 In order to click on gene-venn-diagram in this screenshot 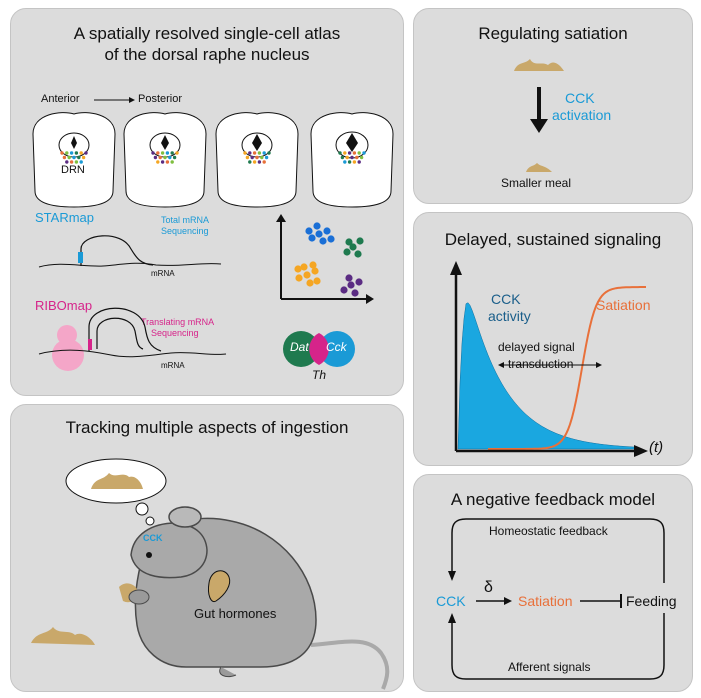, I will do `click(319, 349)`.